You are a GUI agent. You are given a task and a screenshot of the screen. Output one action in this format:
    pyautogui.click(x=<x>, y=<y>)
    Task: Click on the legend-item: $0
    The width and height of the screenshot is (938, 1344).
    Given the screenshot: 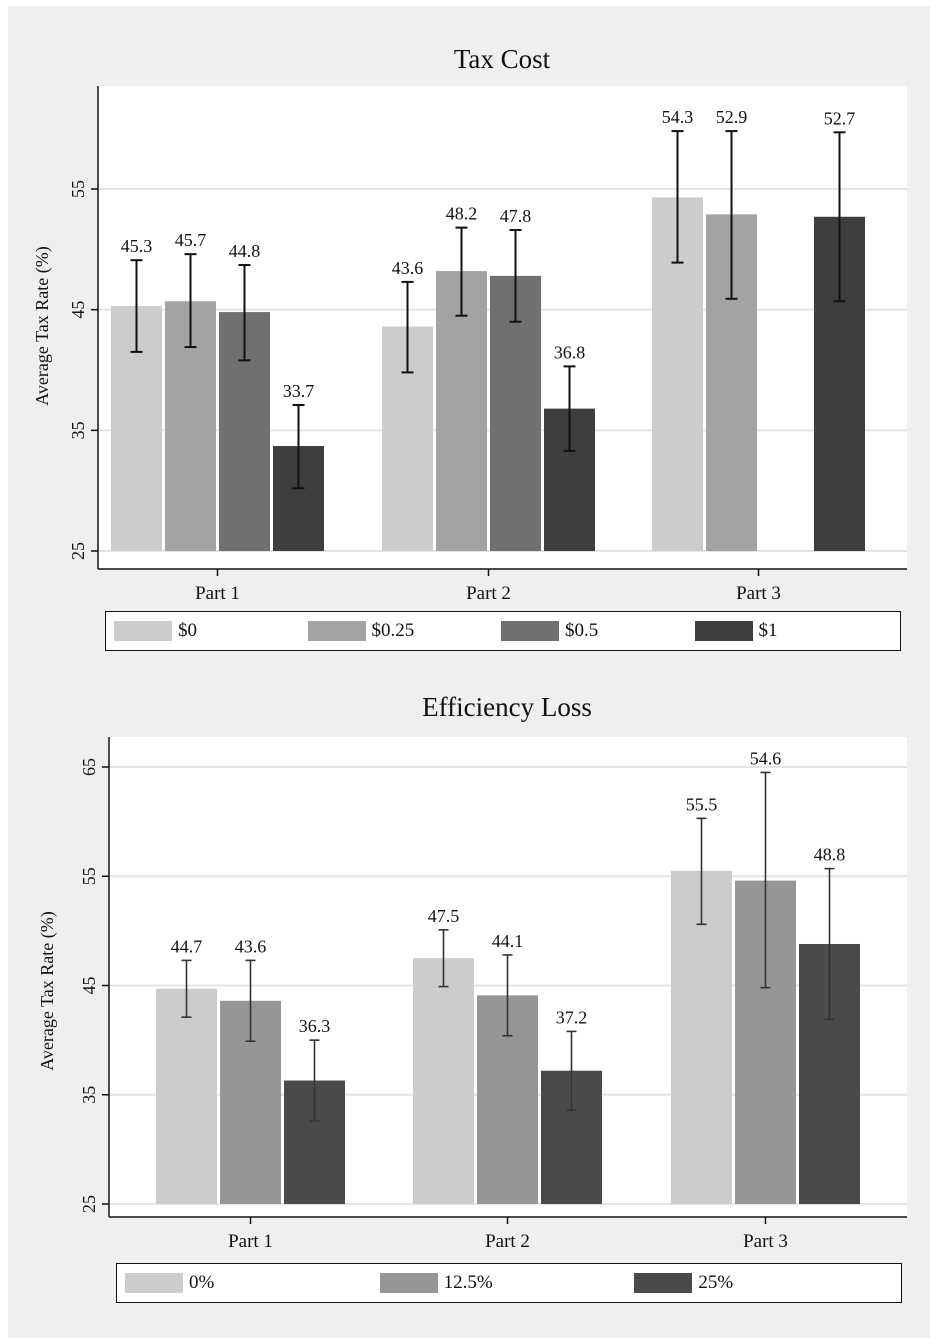 What is the action you would take?
    pyautogui.click(x=155, y=631)
    